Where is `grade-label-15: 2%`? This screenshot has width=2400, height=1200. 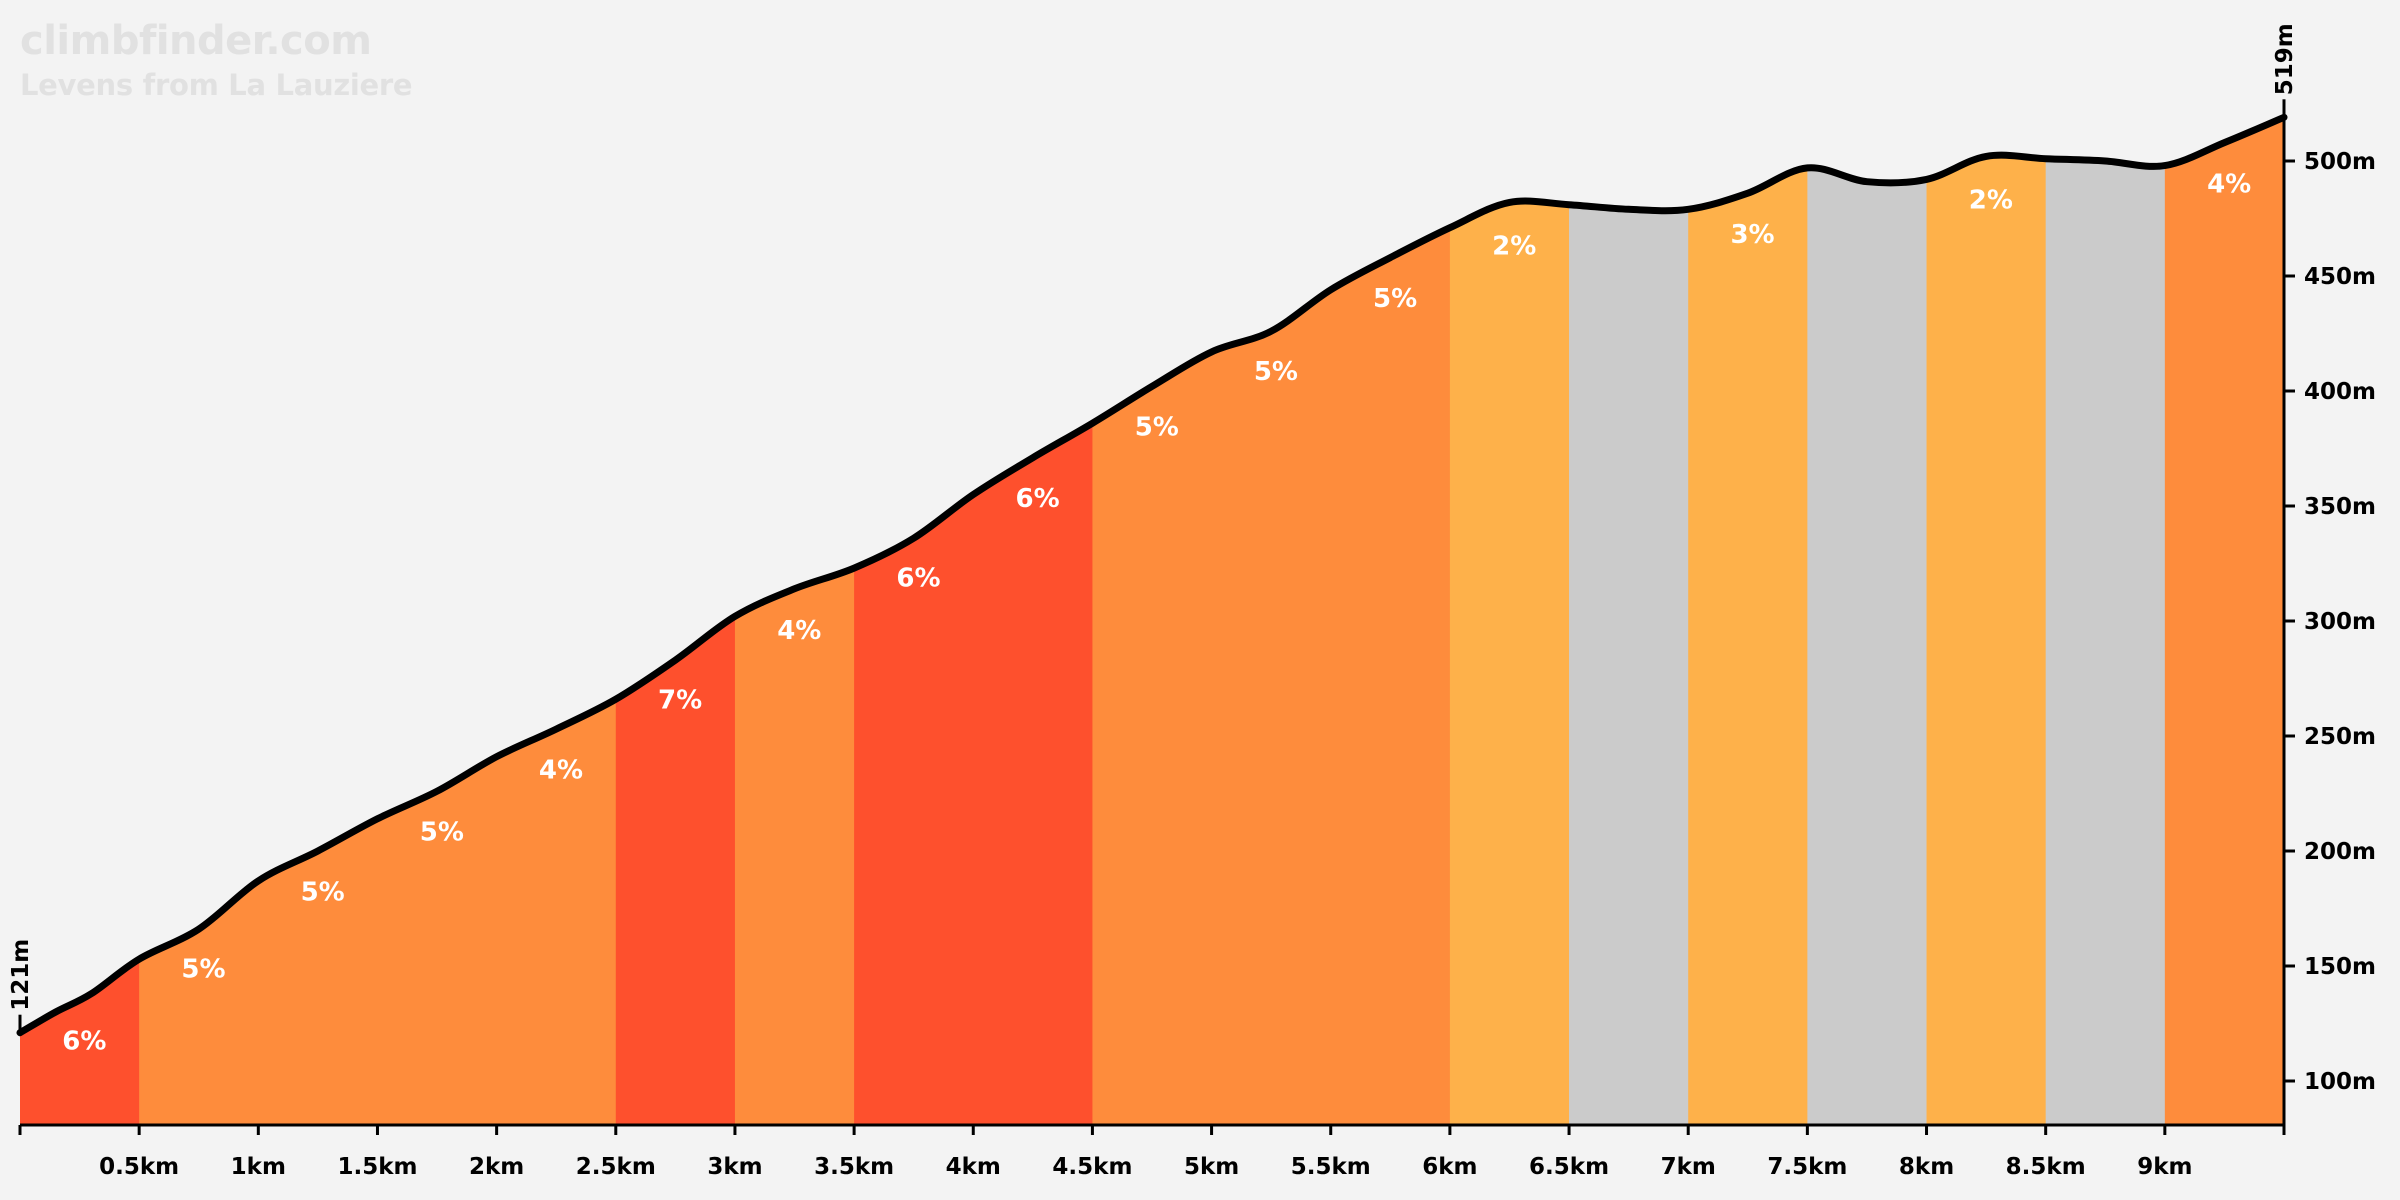
grade-label-15: 2% is located at coordinates (1991, 201).